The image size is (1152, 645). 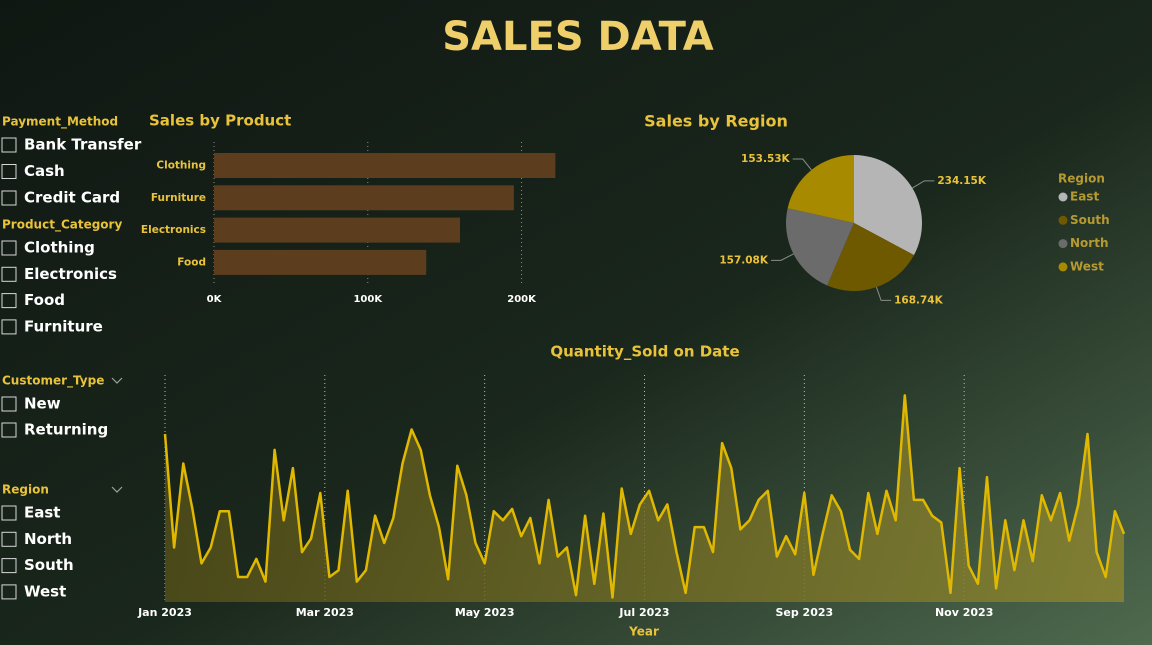 What do you see at coordinates (181, 166) in the screenshot?
I see `y-tick-label: Clothing` at bounding box center [181, 166].